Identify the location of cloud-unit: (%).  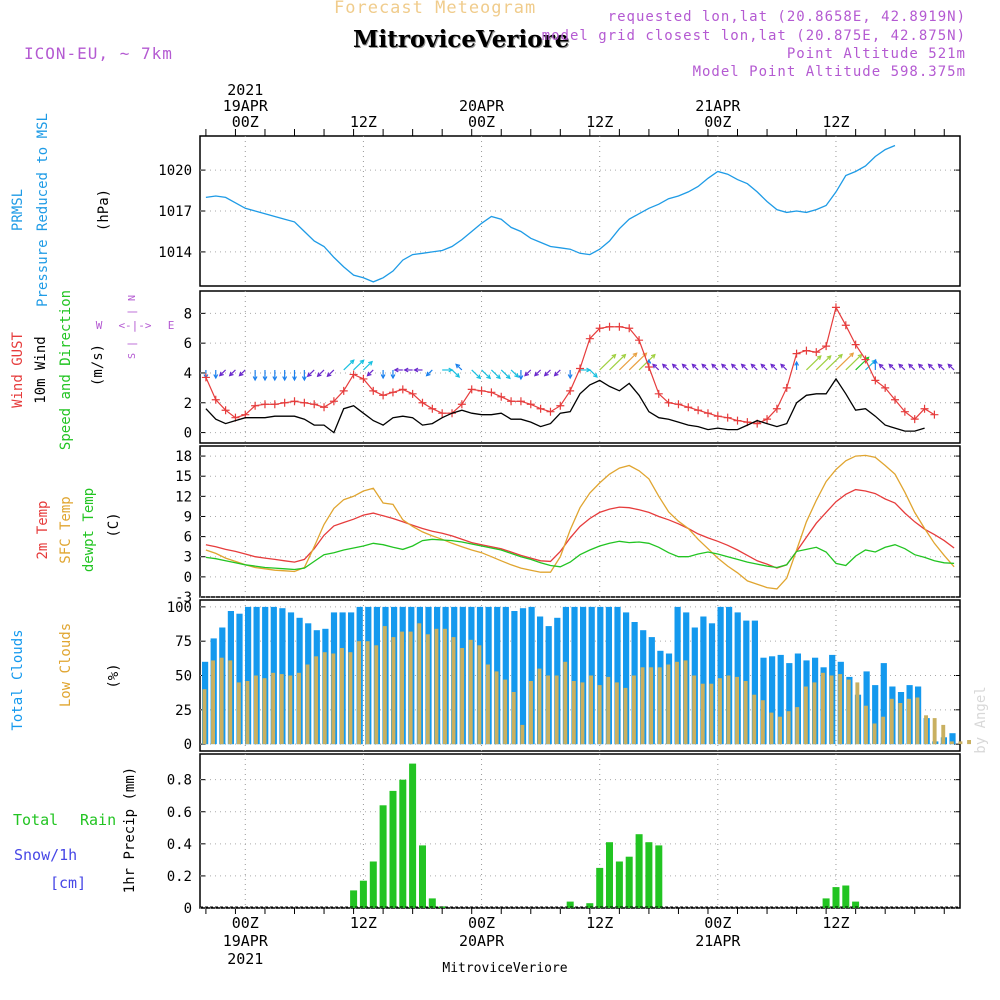
(114, 675).